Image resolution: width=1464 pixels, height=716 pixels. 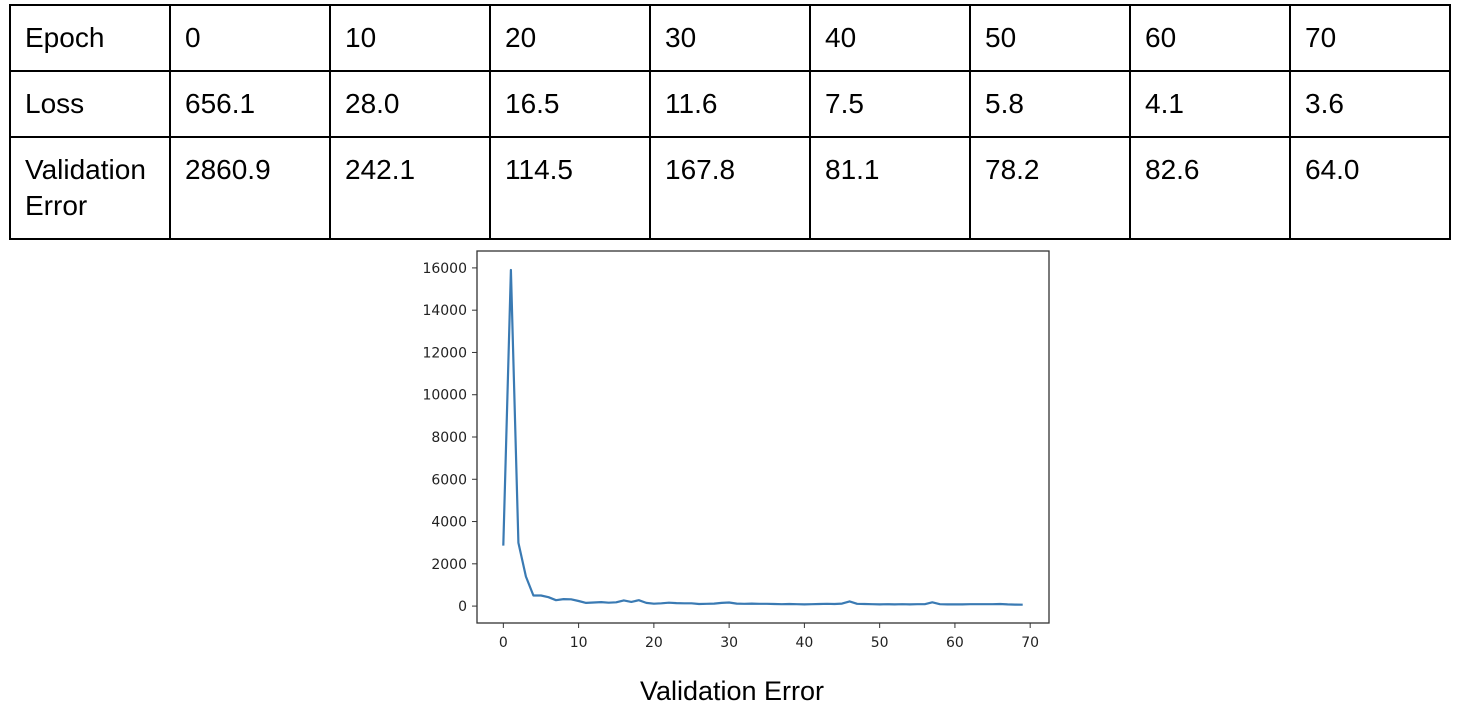 I want to click on chart-caption: Validation Error, so click(x=732, y=691).